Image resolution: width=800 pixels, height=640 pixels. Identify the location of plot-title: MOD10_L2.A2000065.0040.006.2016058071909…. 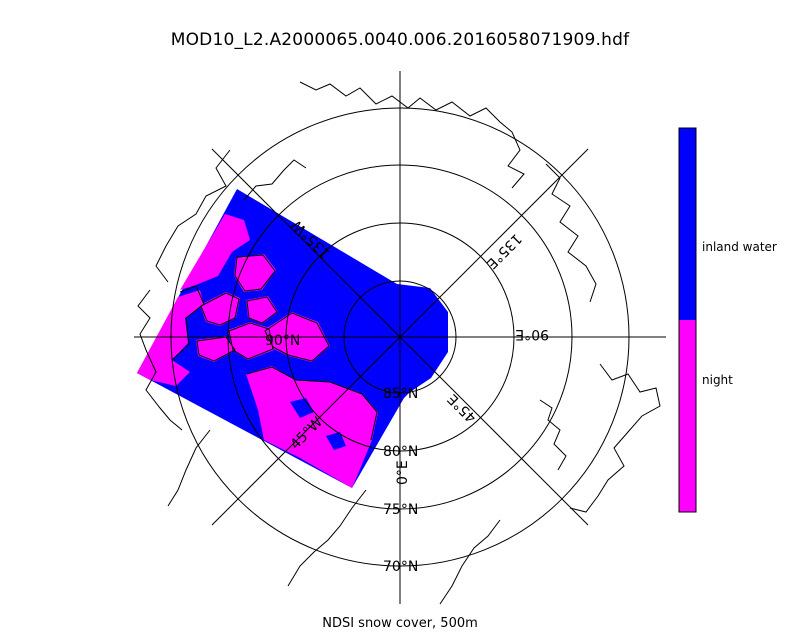
(400, 40).